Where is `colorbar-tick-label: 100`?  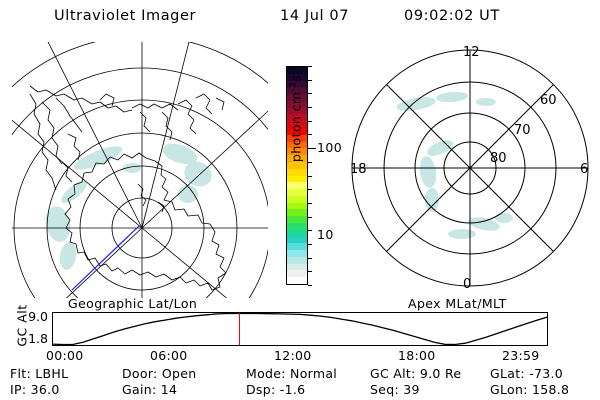
colorbar-tick-label: 100 is located at coordinates (330, 148).